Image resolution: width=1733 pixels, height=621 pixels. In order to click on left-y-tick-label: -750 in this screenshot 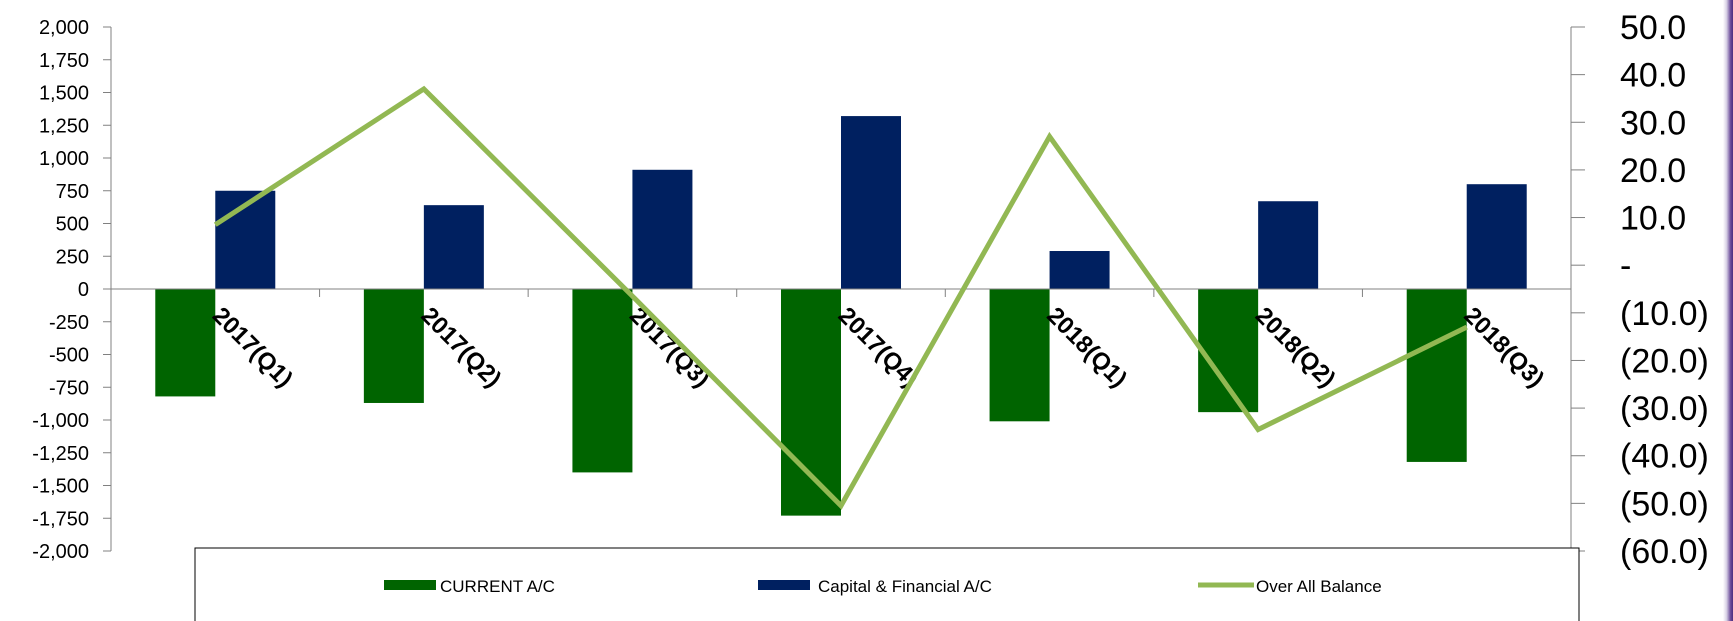, I will do `click(69, 388)`.